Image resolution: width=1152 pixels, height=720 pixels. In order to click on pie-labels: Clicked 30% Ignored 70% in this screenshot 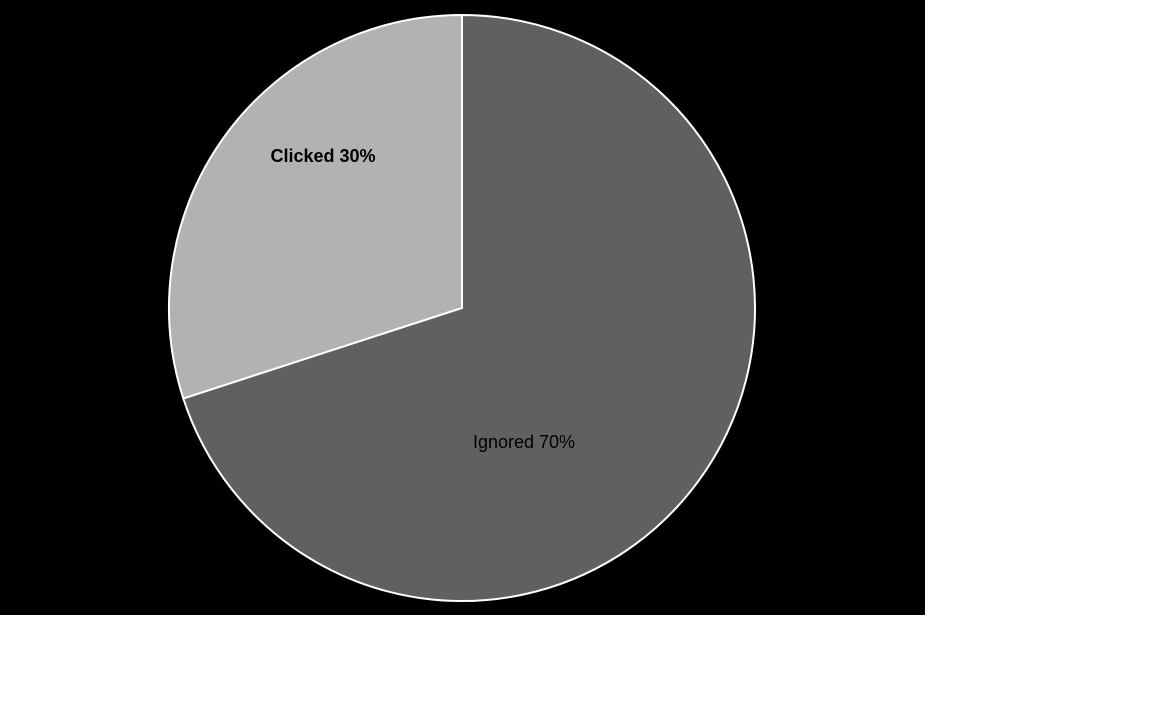, I will do `click(422, 299)`.